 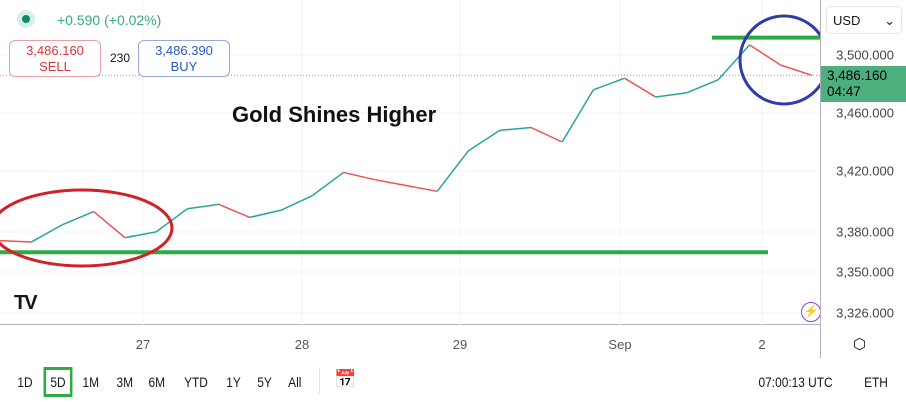 I want to click on price-tick: 3,460.000, so click(x=865, y=113).